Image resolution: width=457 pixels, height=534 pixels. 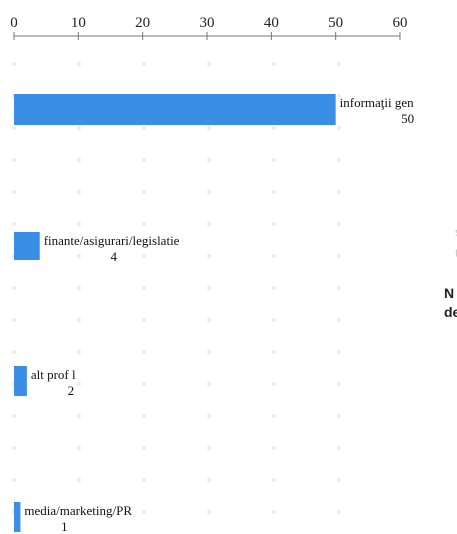 I want to click on side-text-line-2: de, so click(x=450, y=312).